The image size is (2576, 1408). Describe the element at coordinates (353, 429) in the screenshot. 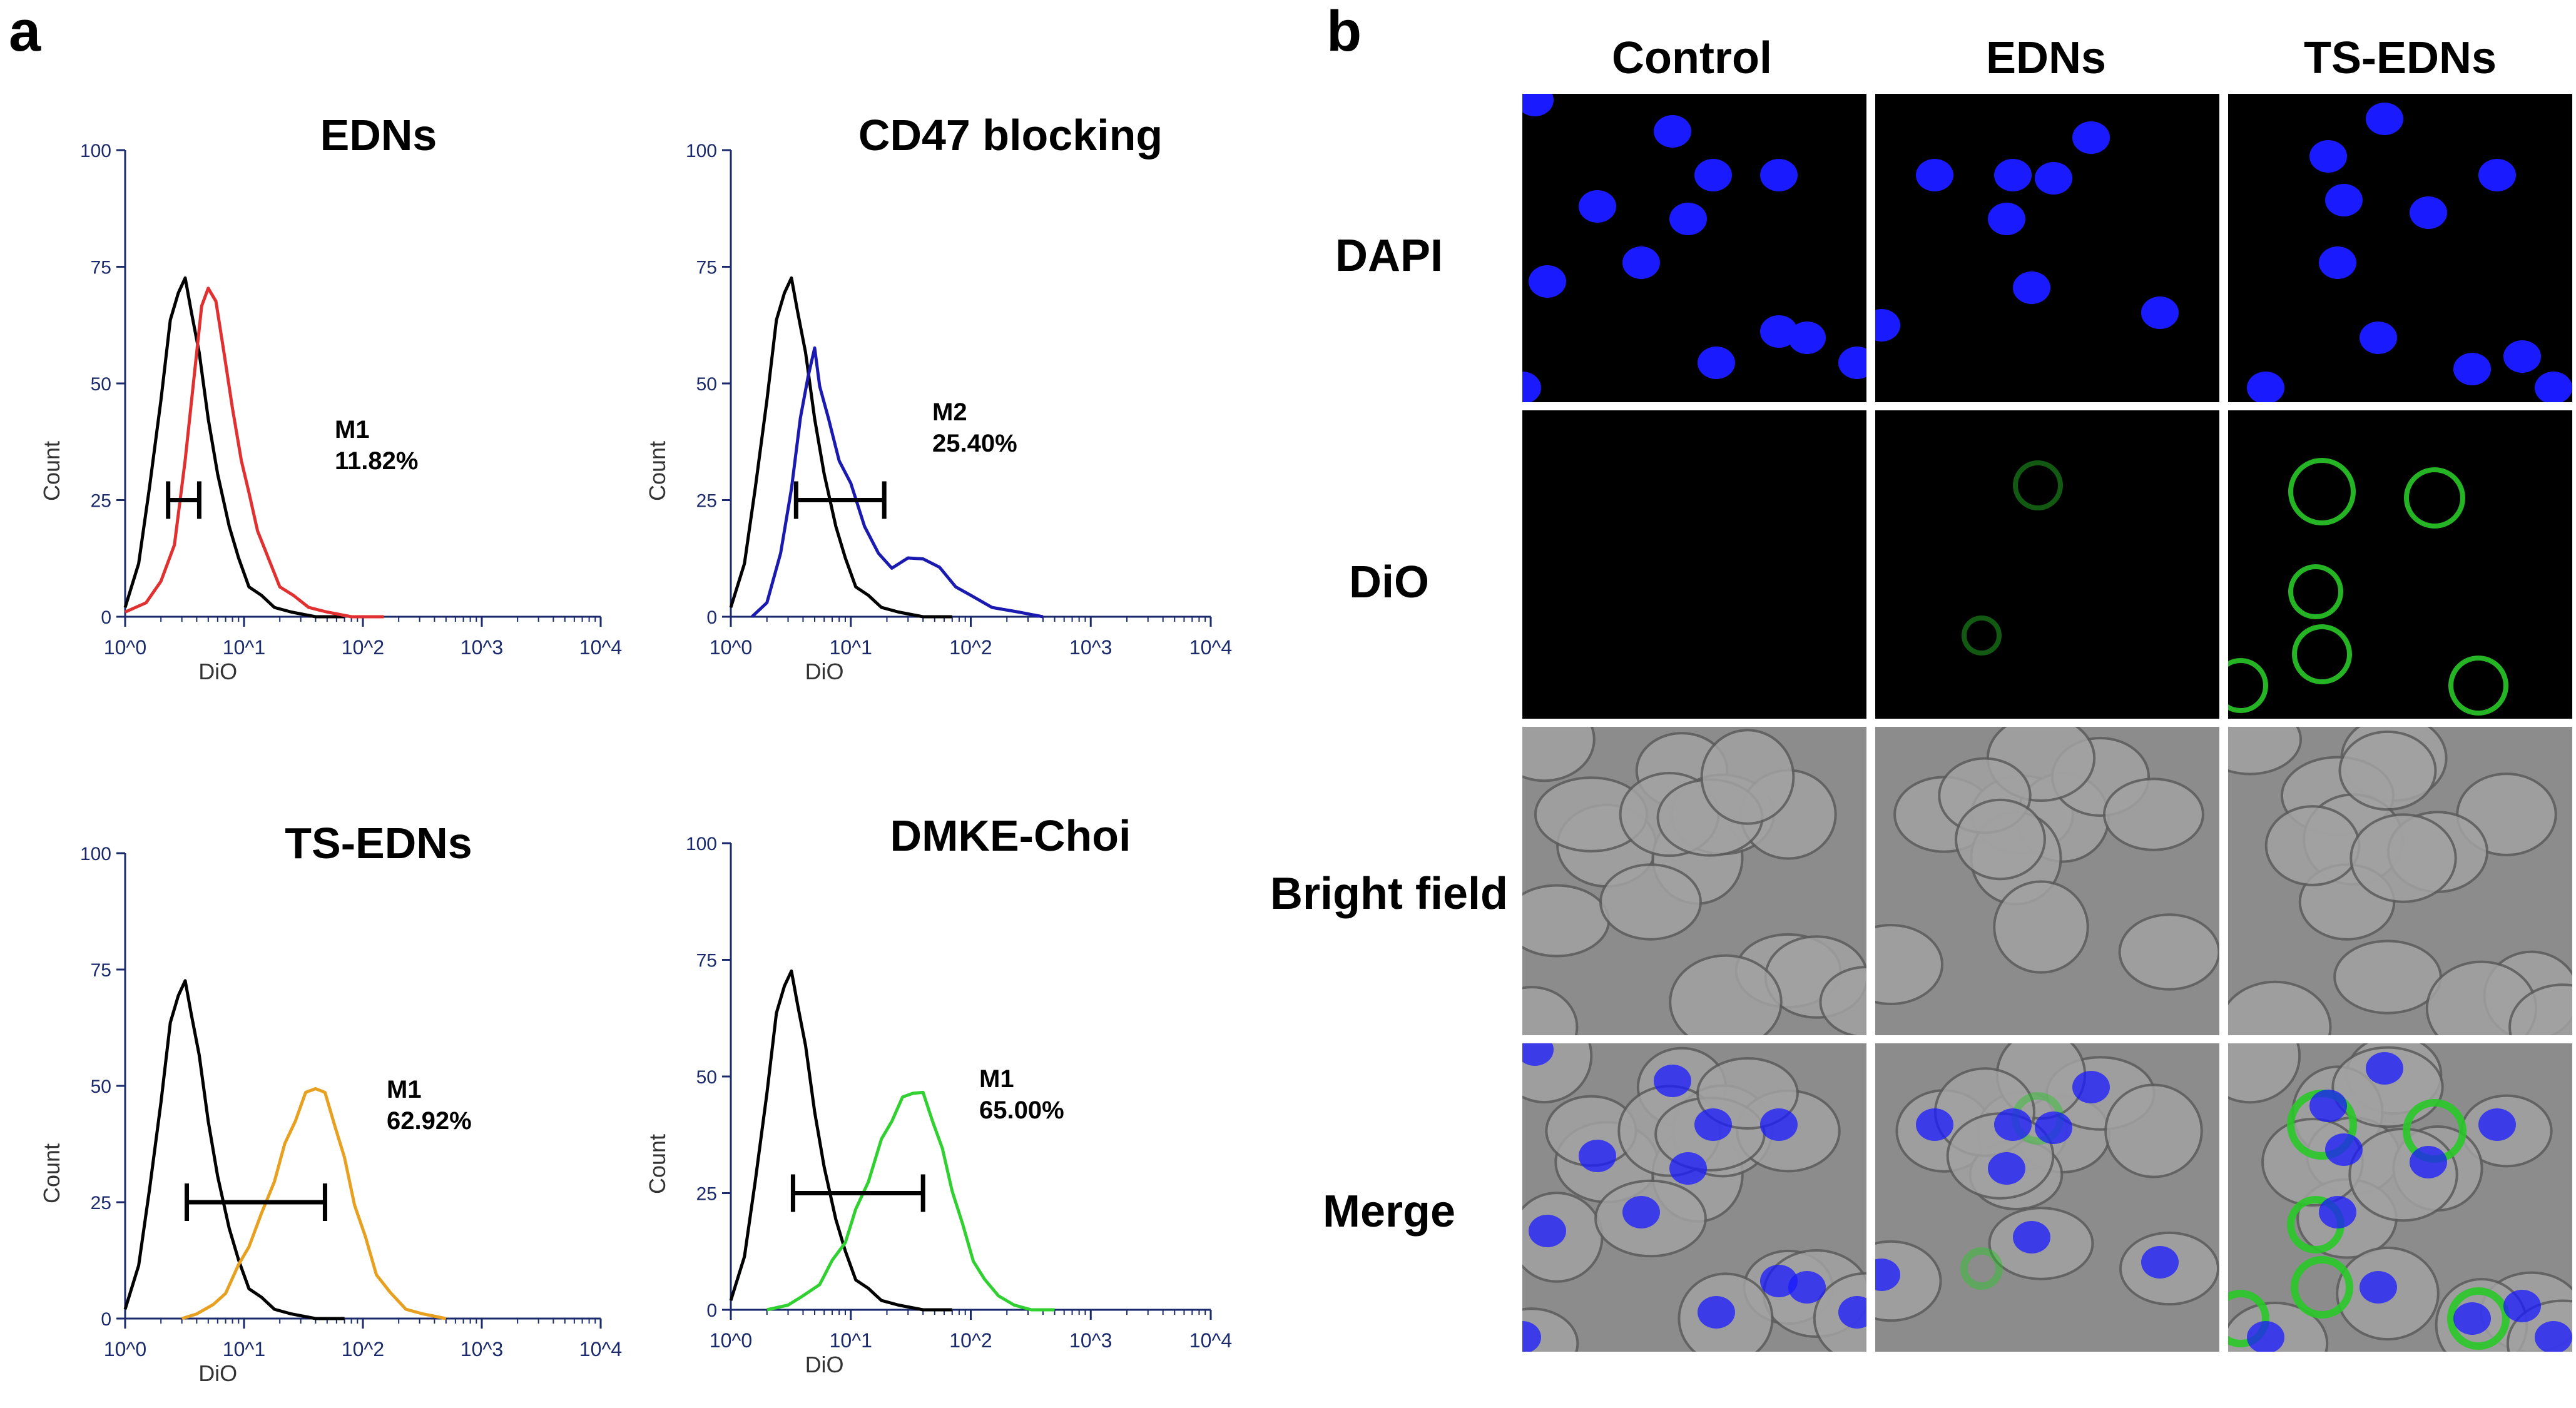

I see `gate-label: M1` at that location.